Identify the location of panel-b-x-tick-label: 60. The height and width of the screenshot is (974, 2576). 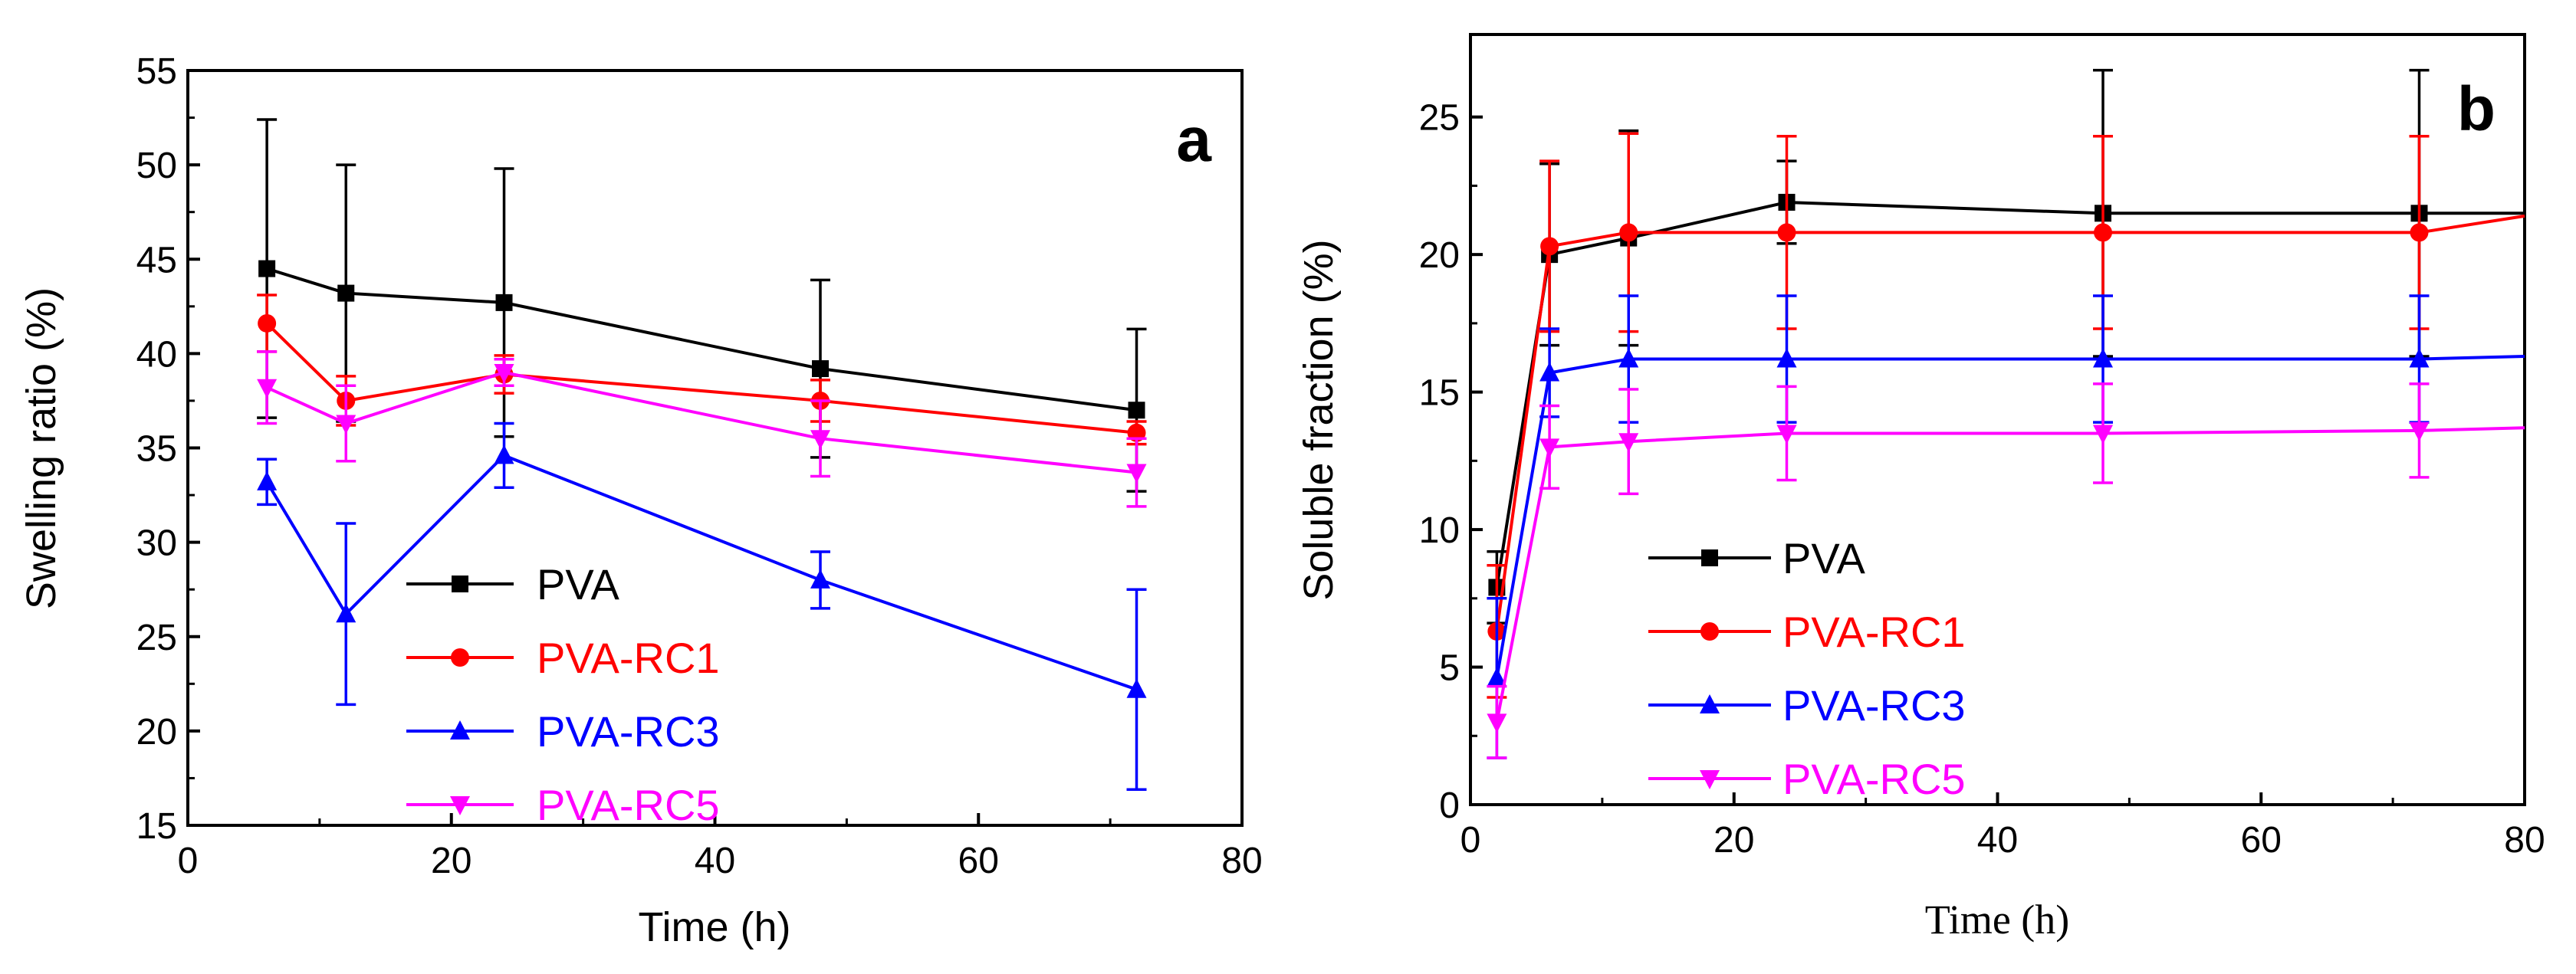
(2261, 840).